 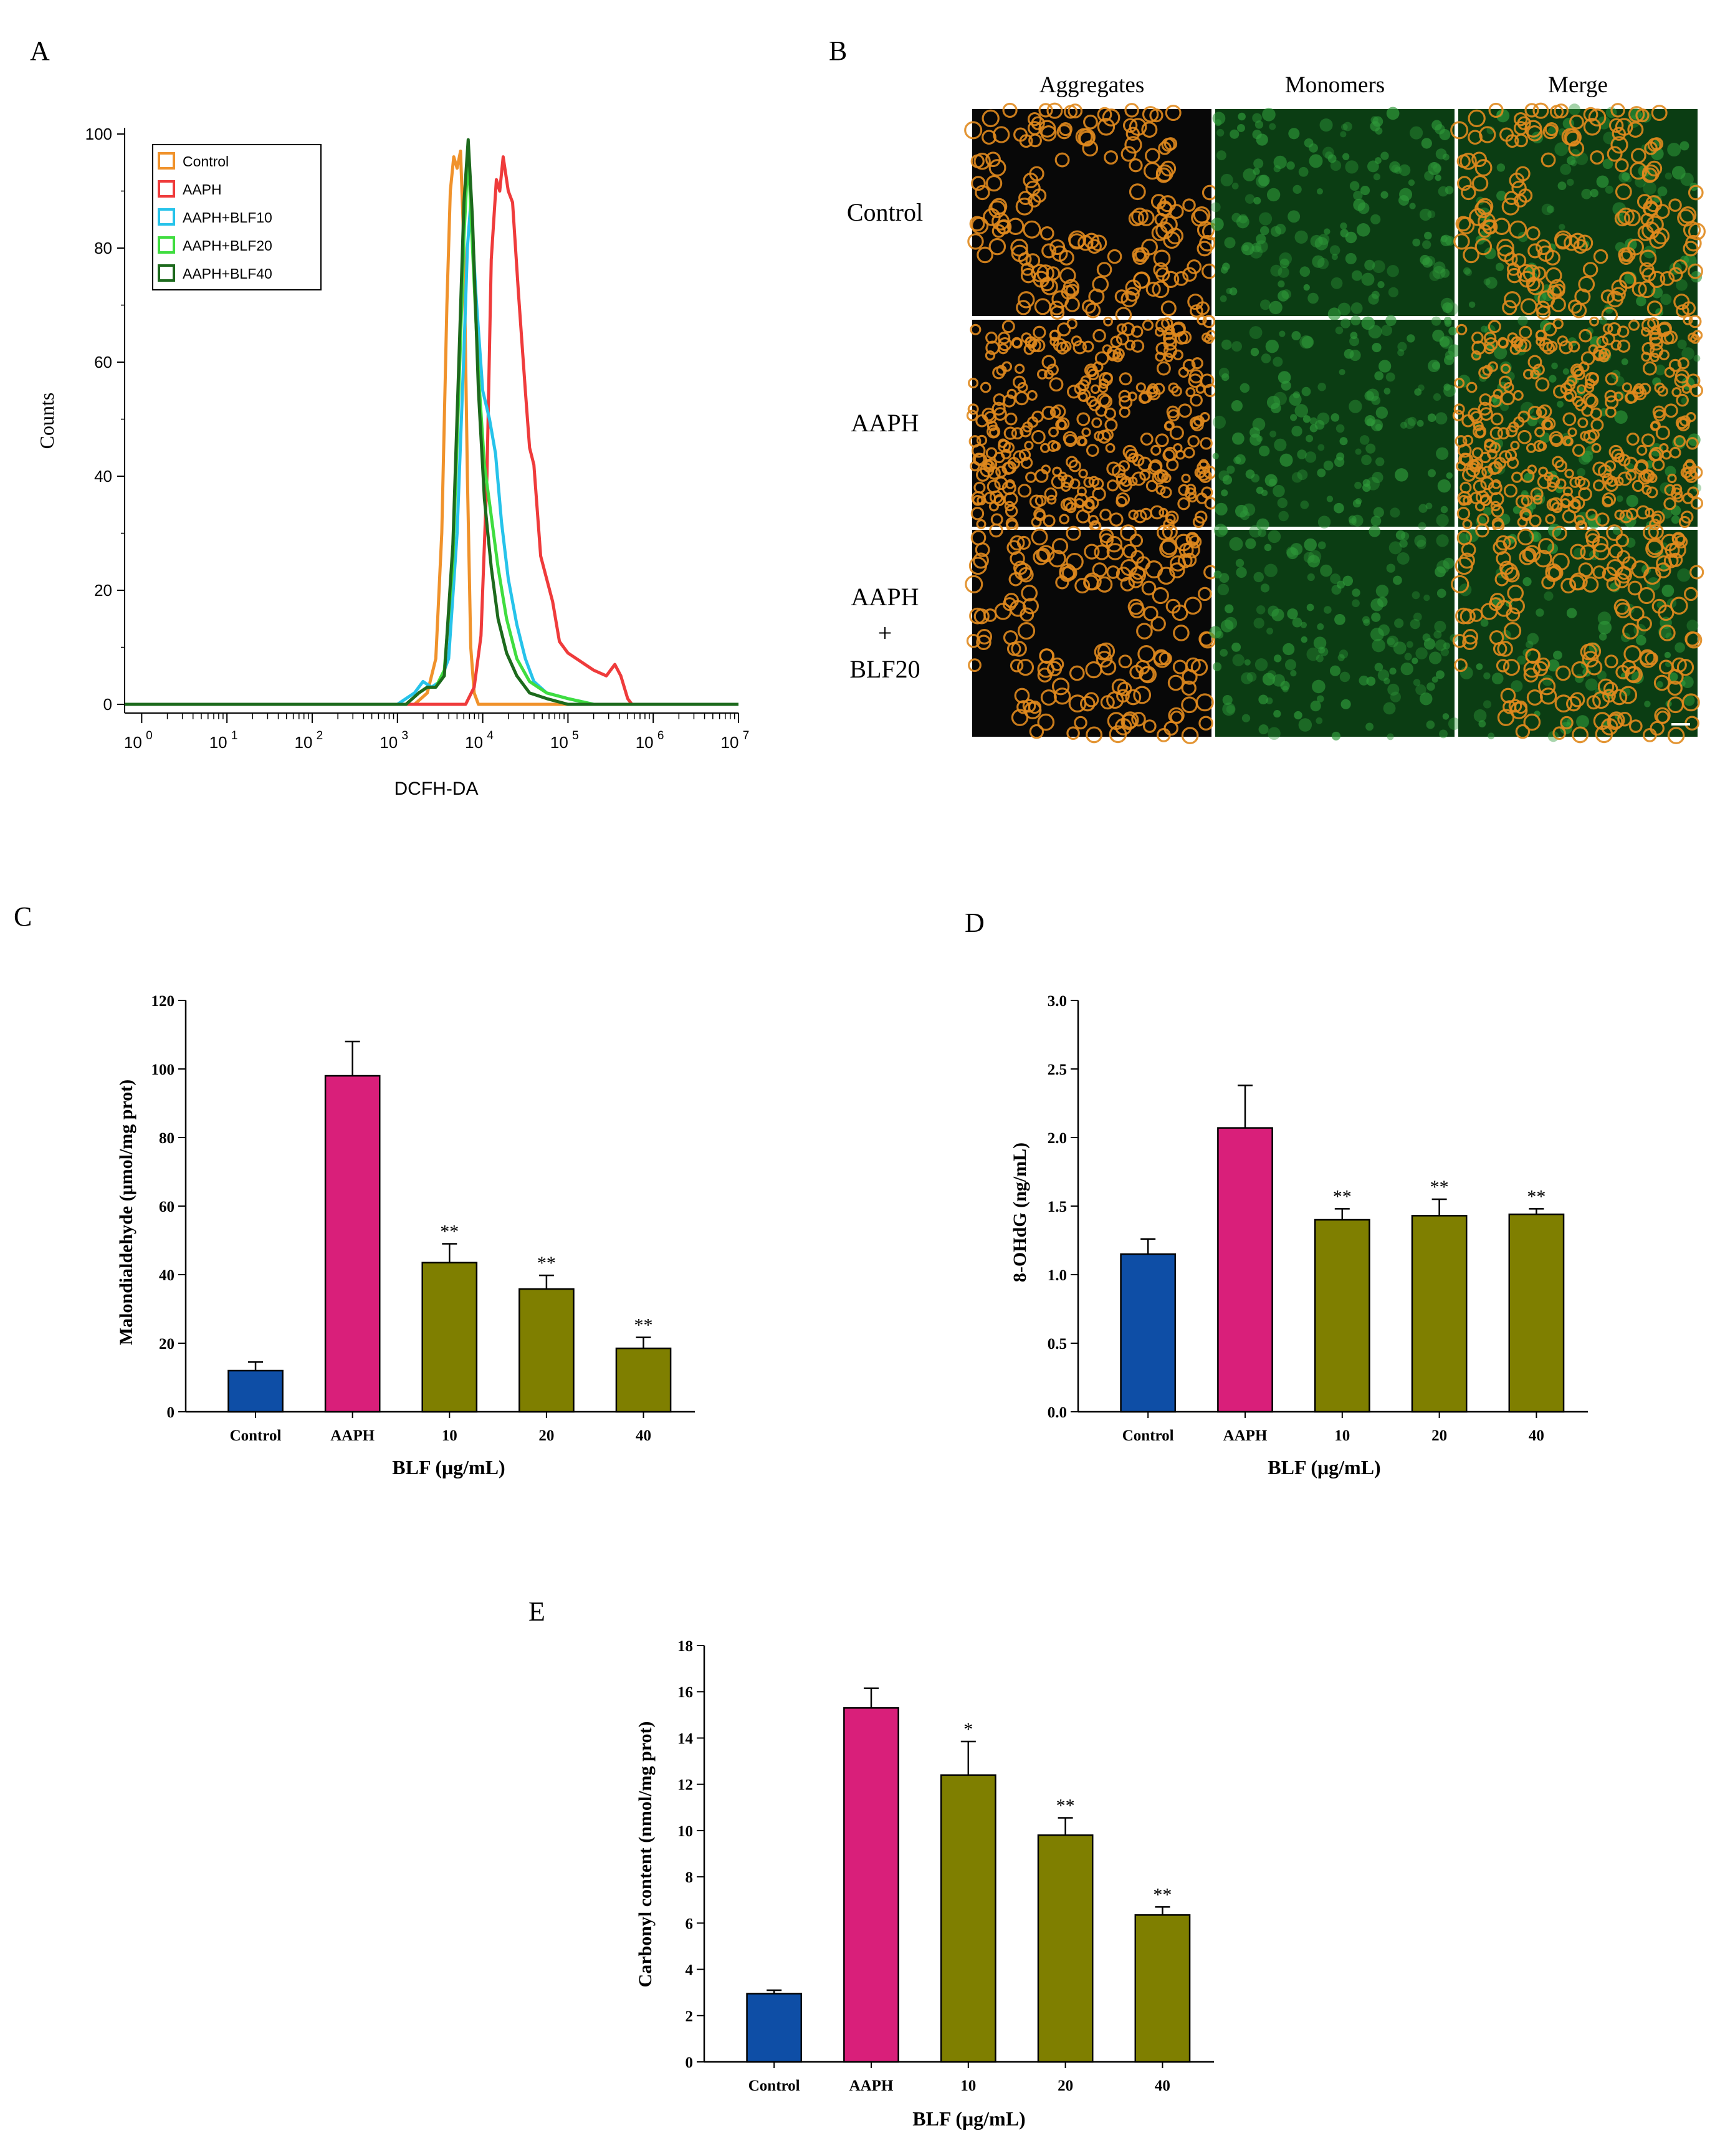 What do you see at coordinates (546, 1350) in the screenshot?
I see `bar` at bounding box center [546, 1350].